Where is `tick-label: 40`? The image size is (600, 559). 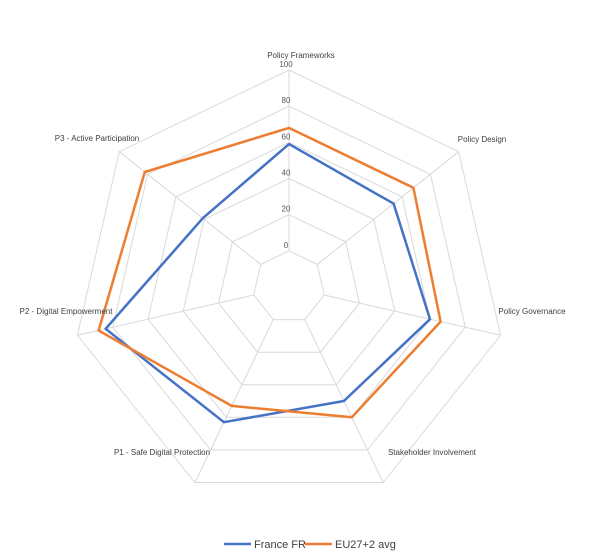 tick-label: 40 is located at coordinates (286, 173).